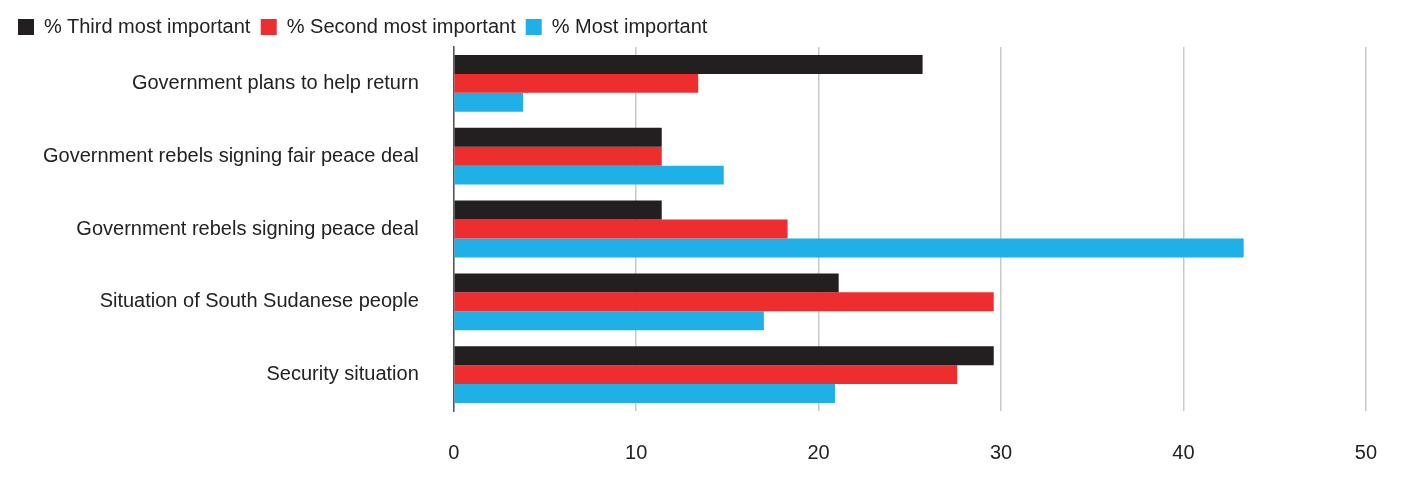  What do you see at coordinates (1365, 451) in the screenshot?
I see `x-tick-label: 50` at bounding box center [1365, 451].